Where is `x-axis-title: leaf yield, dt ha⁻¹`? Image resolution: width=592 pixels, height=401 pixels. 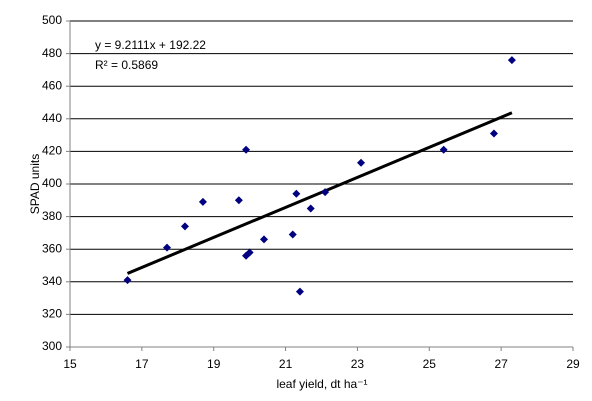 x-axis-title: leaf yield, dt ha⁻¹ is located at coordinates (321, 384).